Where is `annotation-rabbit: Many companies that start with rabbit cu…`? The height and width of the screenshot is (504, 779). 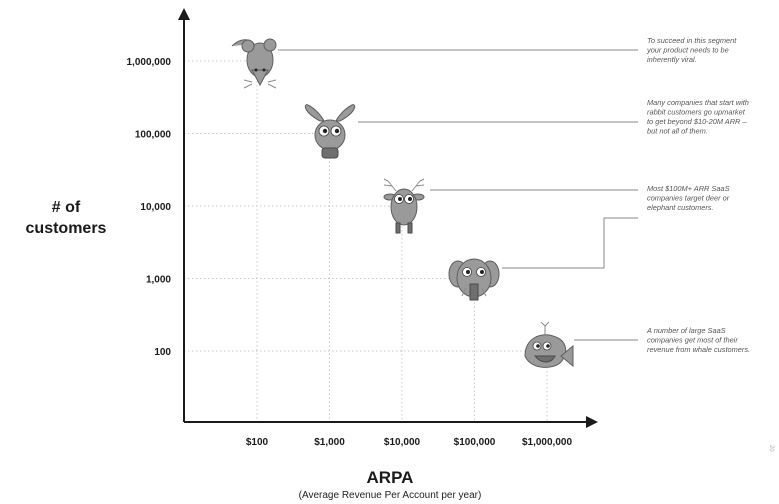
annotation-rabbit: Many companies that start with rabbit cu… is located at coordinates (699, 117).